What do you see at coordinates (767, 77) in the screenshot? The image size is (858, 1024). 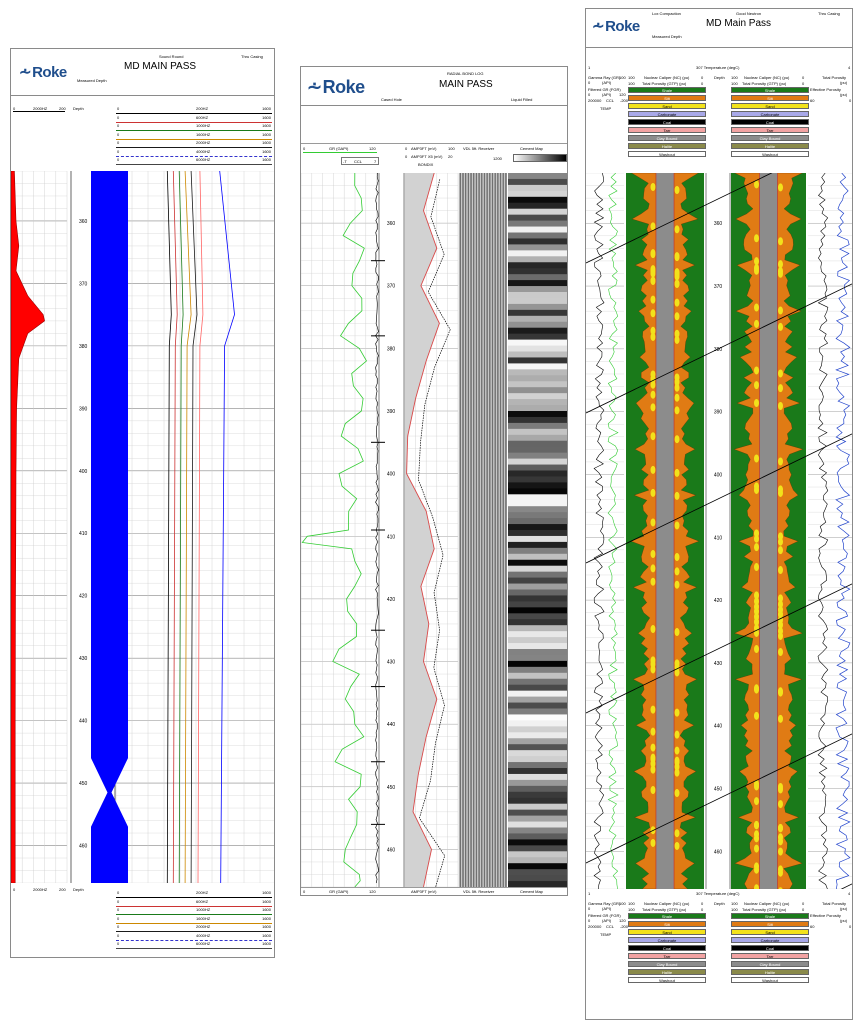 I see `nc-name-2: Nuclear Caliper (NC) (pu)` at bounding box center [767, 77].